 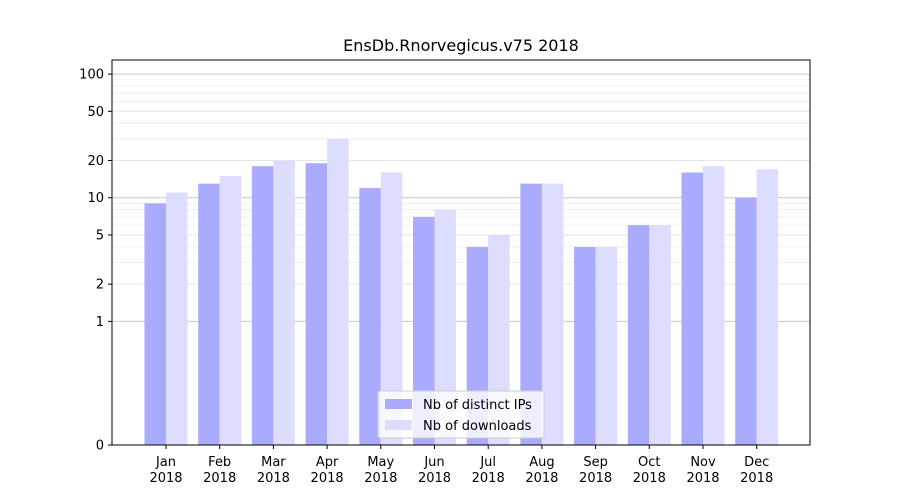 What do you see at coordinates (746, 321) in the screenshot?
I see `bar-distinct-ips-dec` at bounding box center [746, 321].